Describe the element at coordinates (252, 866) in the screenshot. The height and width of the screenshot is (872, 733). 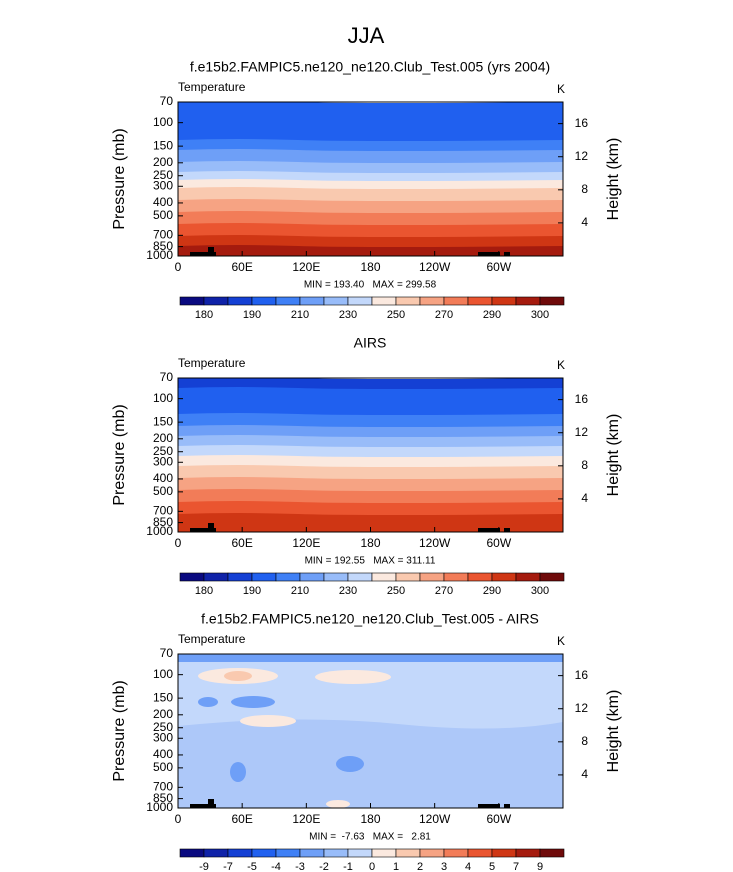
I see `colorbar-label: -5` at that location.